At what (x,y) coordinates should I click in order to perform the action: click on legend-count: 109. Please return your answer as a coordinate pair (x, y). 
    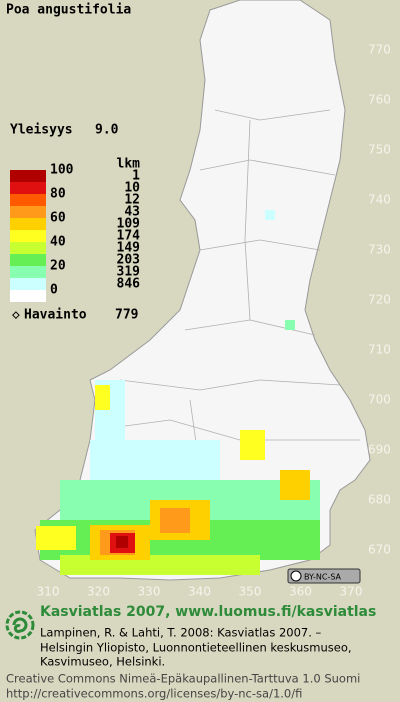
    Looking at the image, I should click on (128, 224).